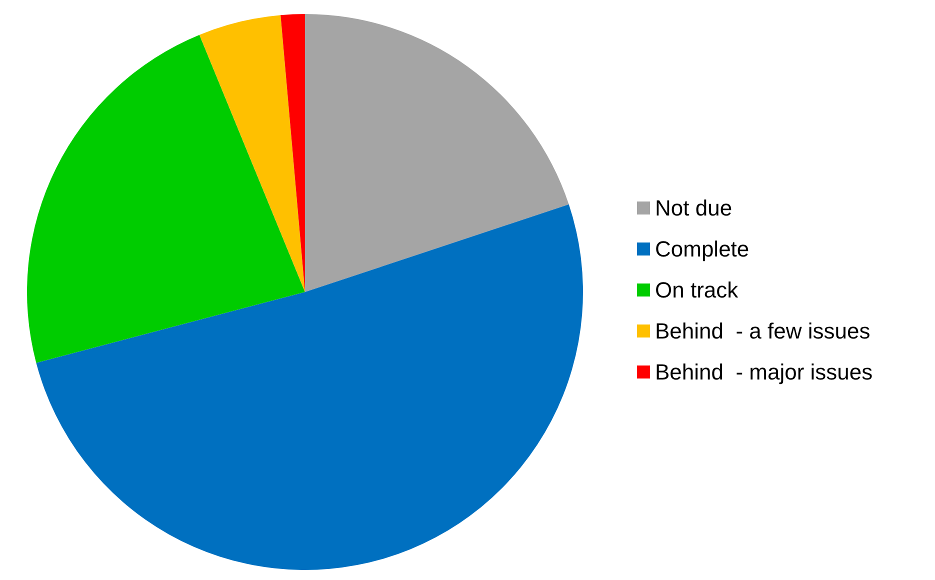  What do you see at coordinates (693, 208) in the screenshot?
I see `legend-label: Not due` at bounding box center [693, 208].